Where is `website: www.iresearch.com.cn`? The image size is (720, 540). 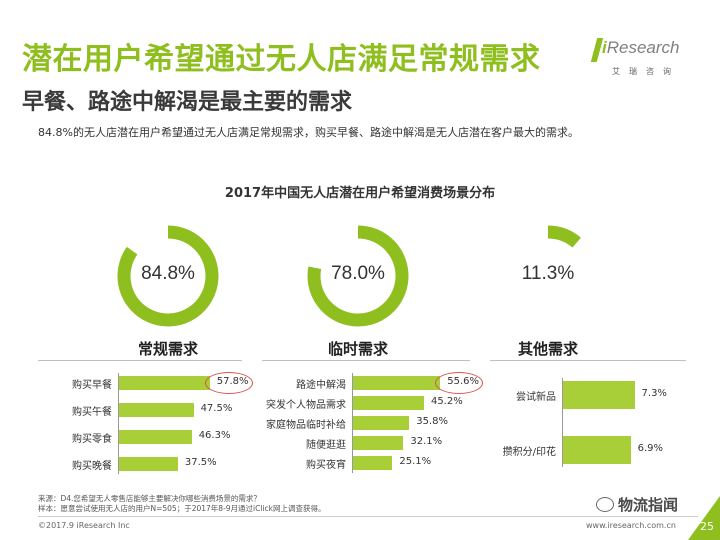
website: www.iresearch.com.cn is located at coordinates (631, 525).